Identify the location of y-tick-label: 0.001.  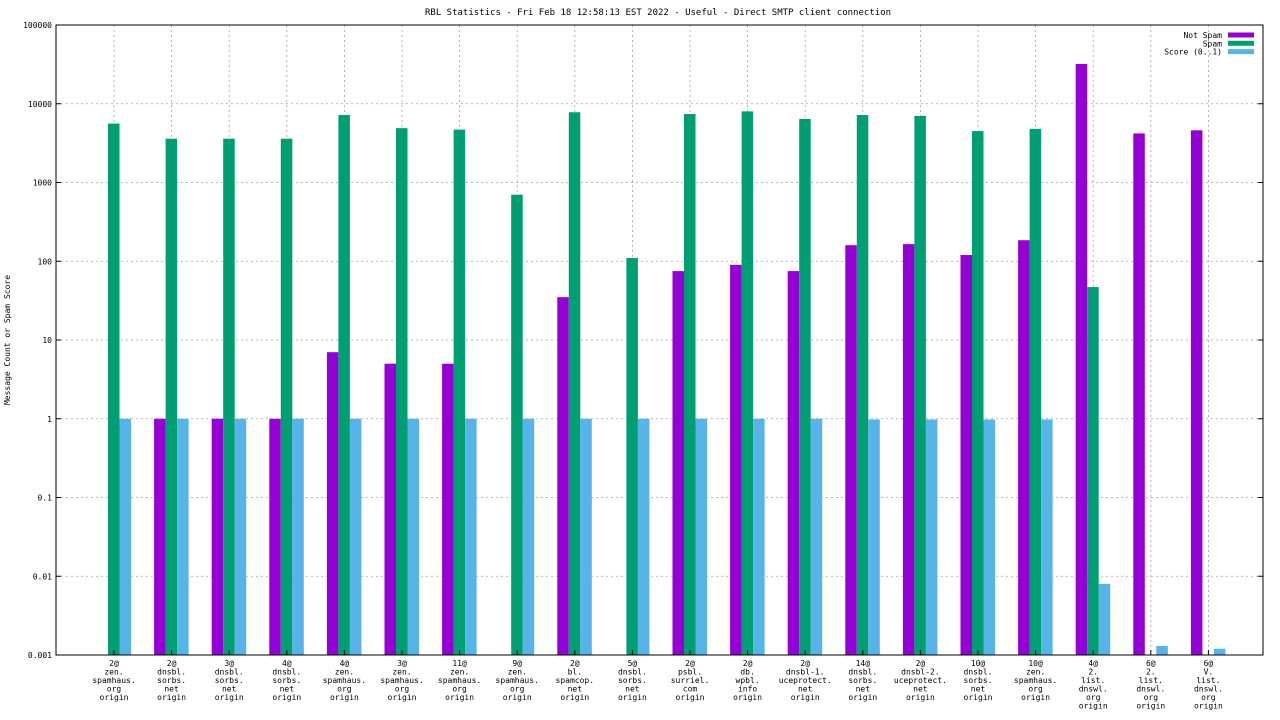
(40, 655).